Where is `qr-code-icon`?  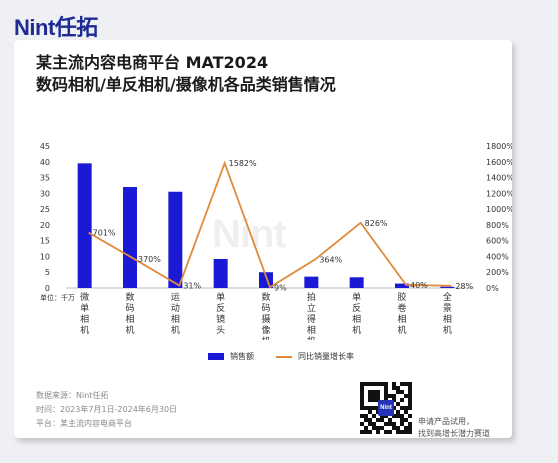 qr-code-icon is located at coordinates (386, 408).